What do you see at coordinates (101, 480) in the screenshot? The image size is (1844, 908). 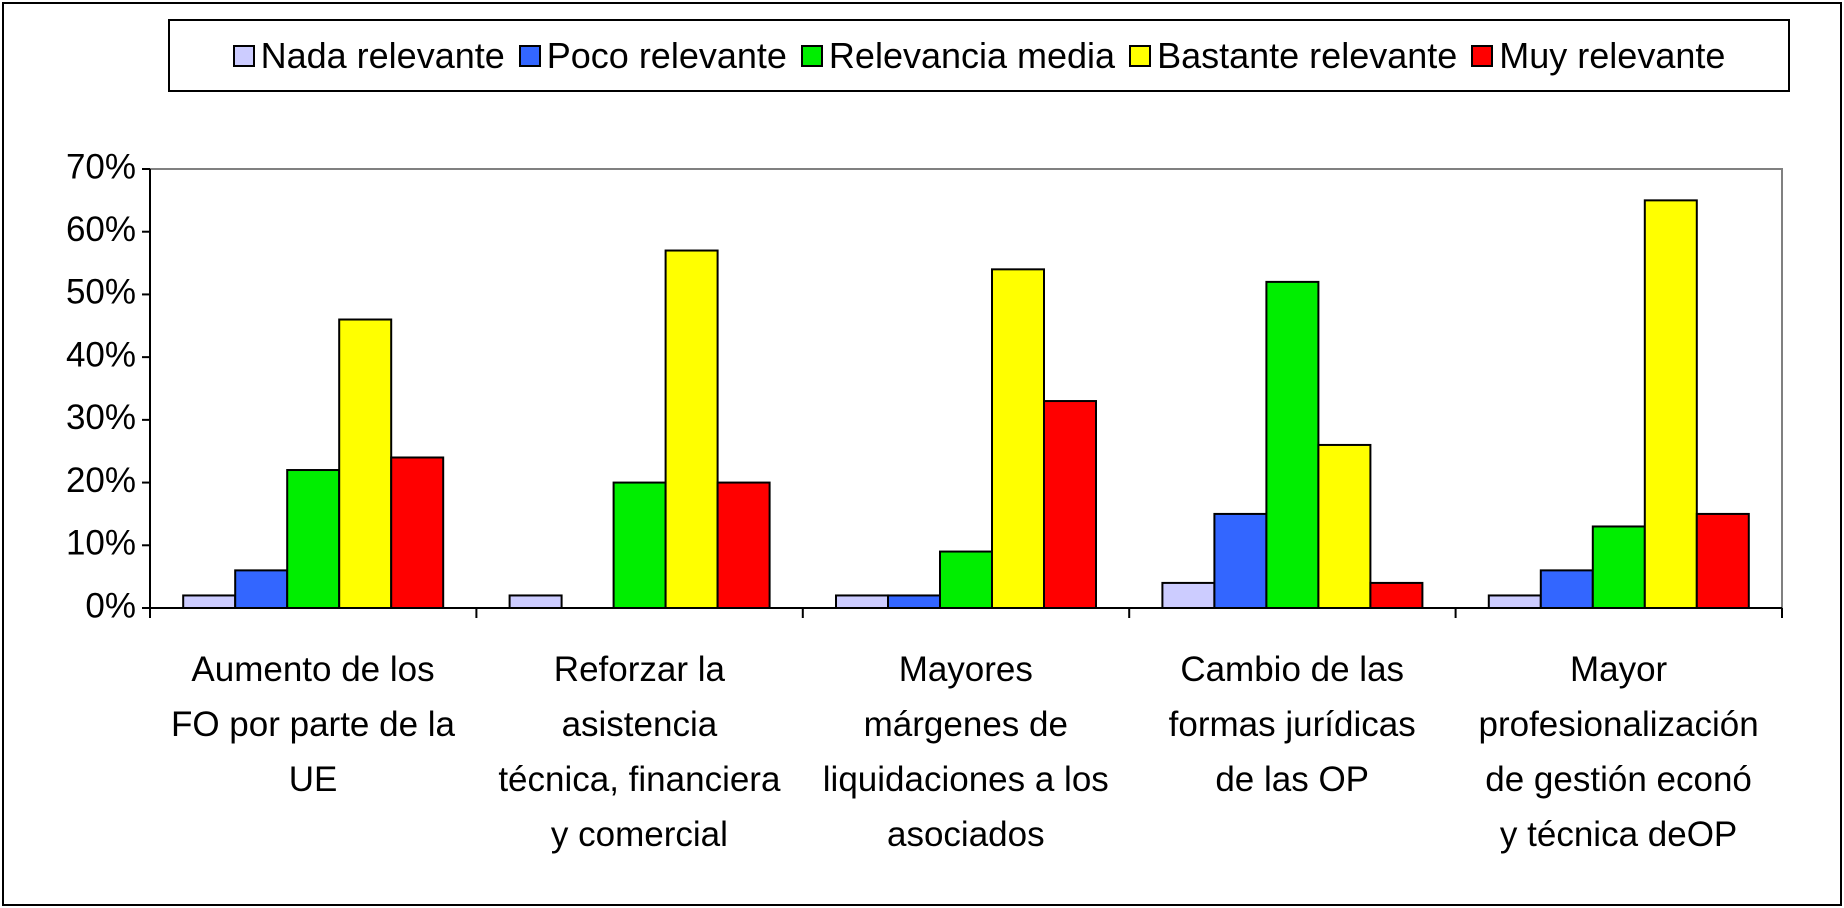 I see `y-tick-label: 20%` at bounding box center [101, 480].